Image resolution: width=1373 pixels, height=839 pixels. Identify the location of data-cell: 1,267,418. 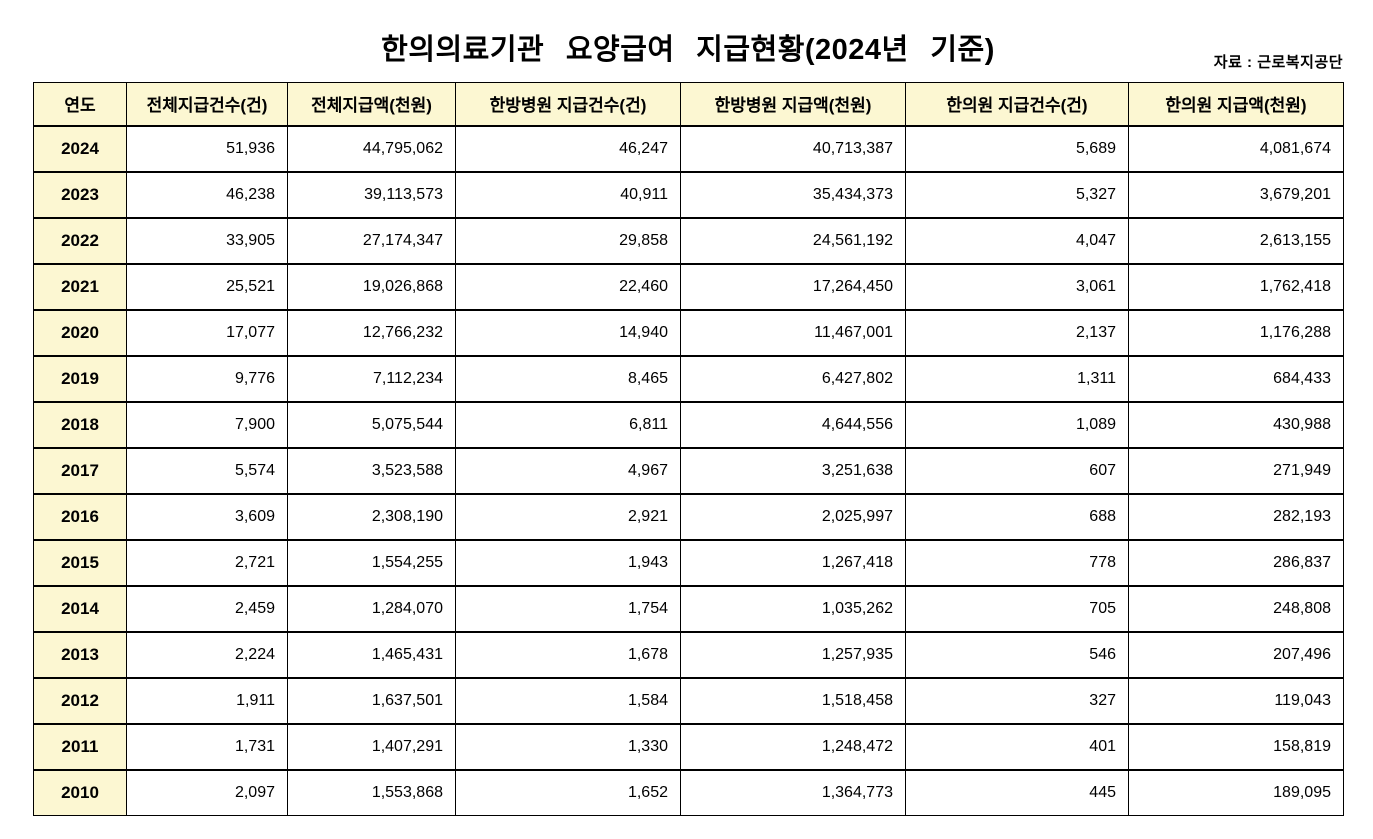
(793, 563).